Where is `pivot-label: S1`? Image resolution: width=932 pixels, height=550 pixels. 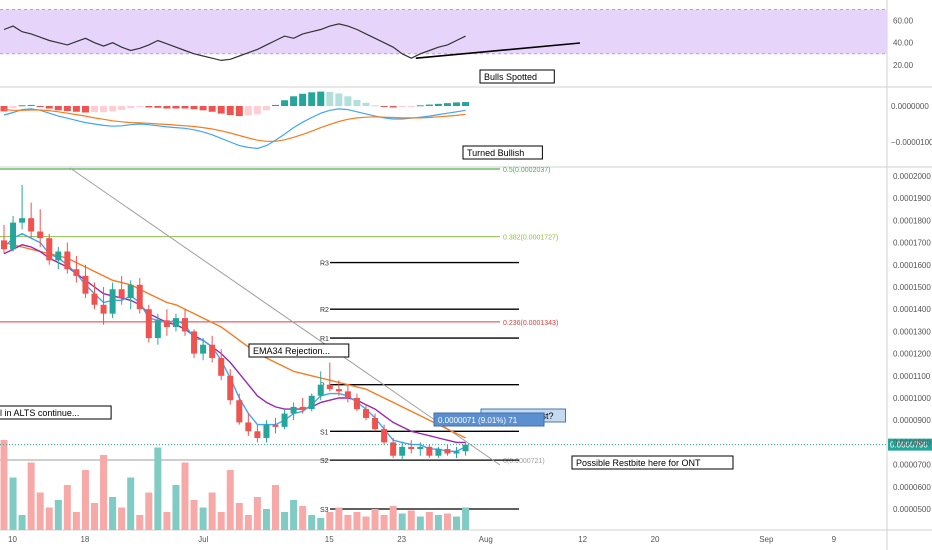 pivot-label: S1 is located at coordinates (324, 432).